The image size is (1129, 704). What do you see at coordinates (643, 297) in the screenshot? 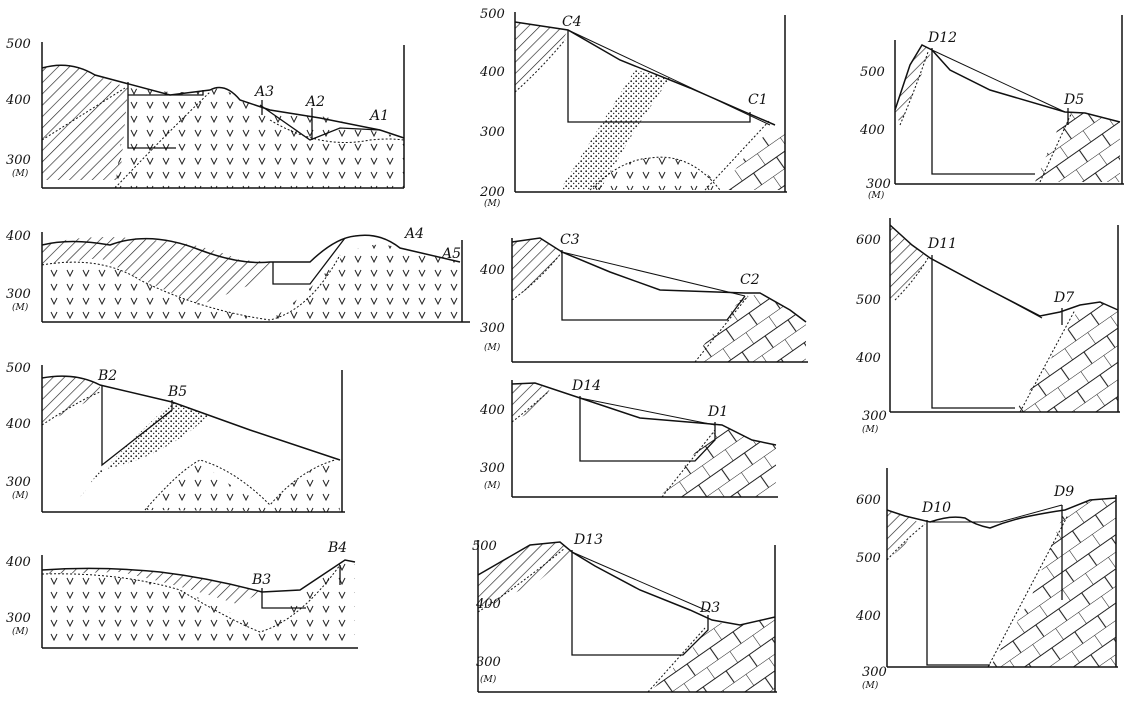
I see `section-c3-c2: 400 300 (M) C3 C2` at bounding box center [643, 297].